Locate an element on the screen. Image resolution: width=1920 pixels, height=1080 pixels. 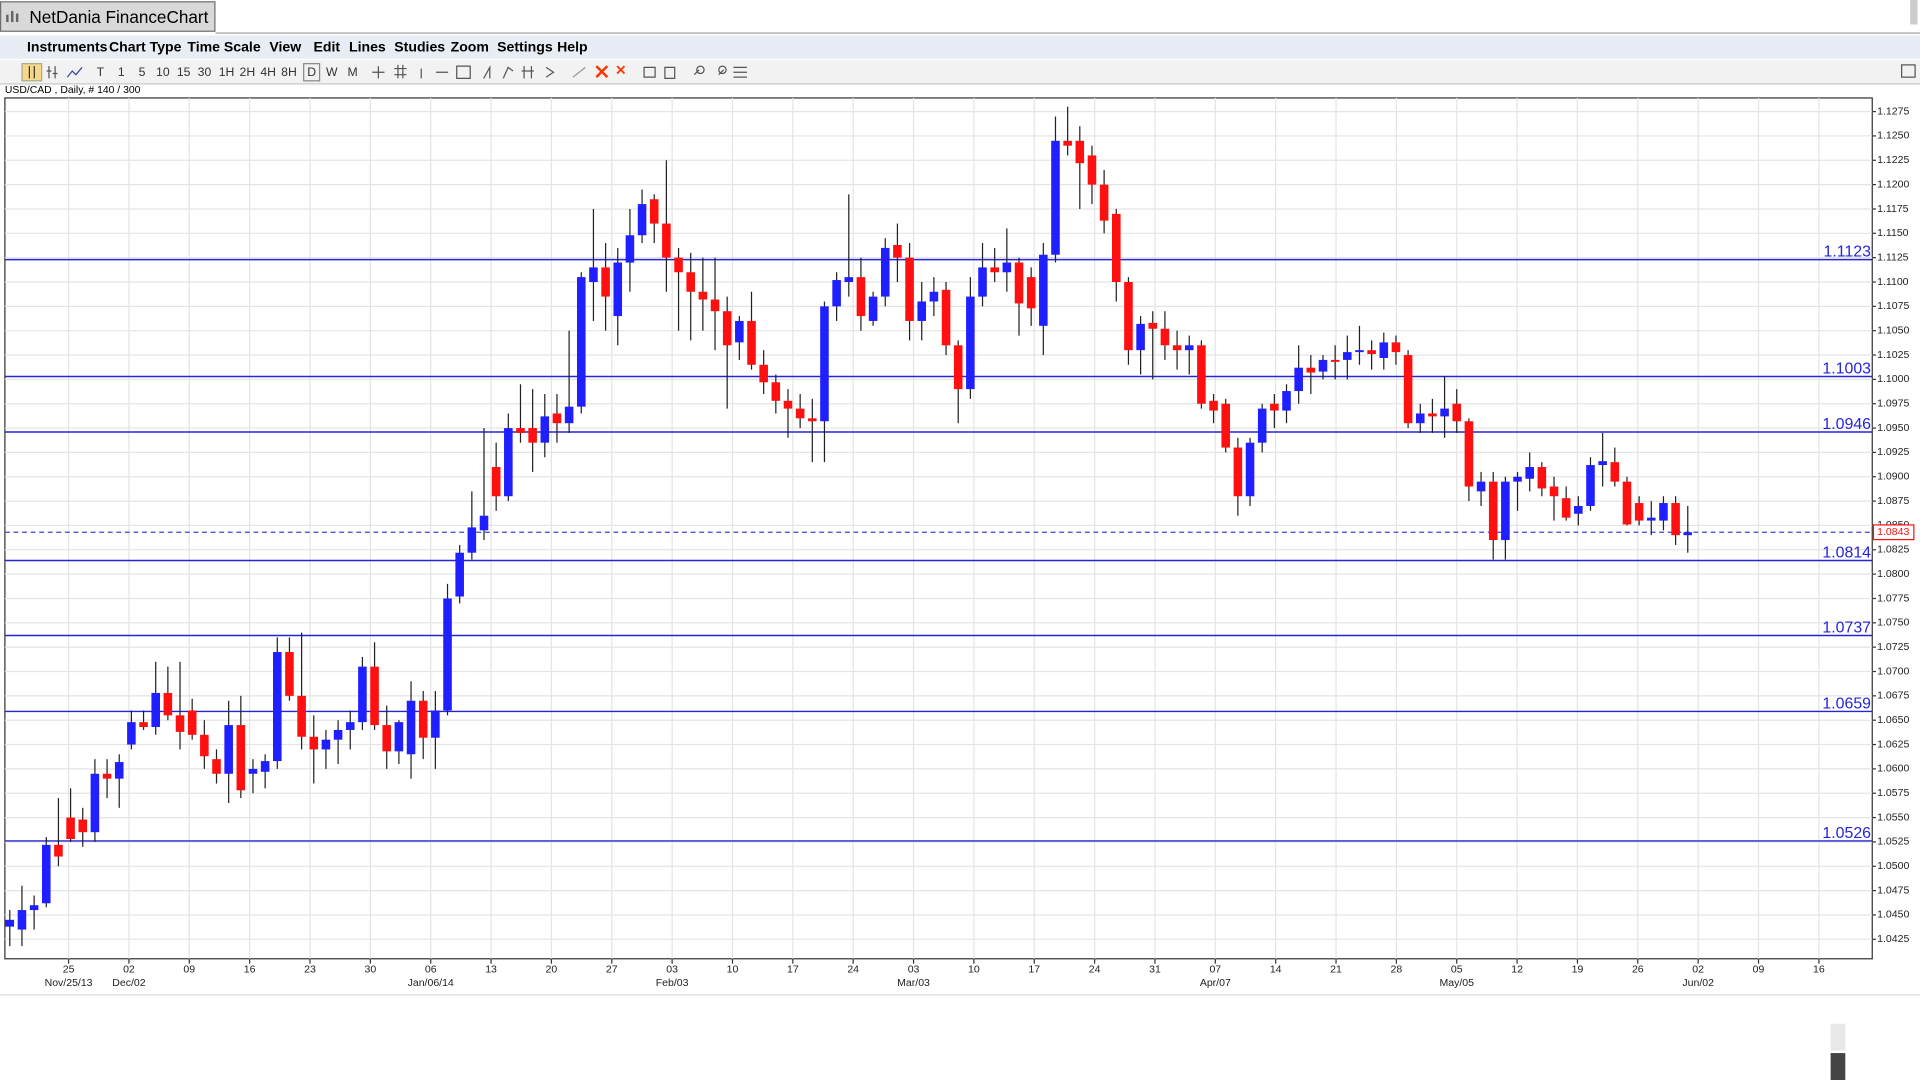
y-tick-label: 1.0700 is located at coordinates (1893, 671).